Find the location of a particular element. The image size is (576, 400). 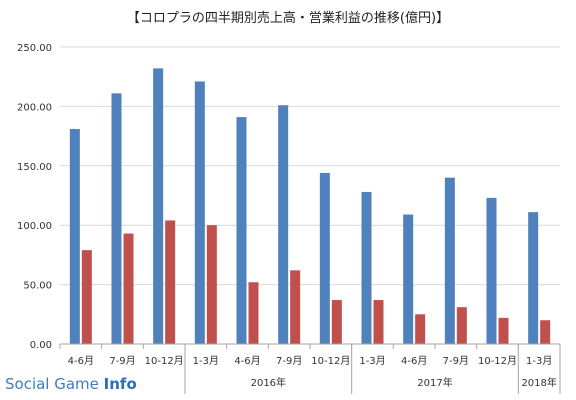

y-tick-label: 50.00 is located at coordinates (37, 286).